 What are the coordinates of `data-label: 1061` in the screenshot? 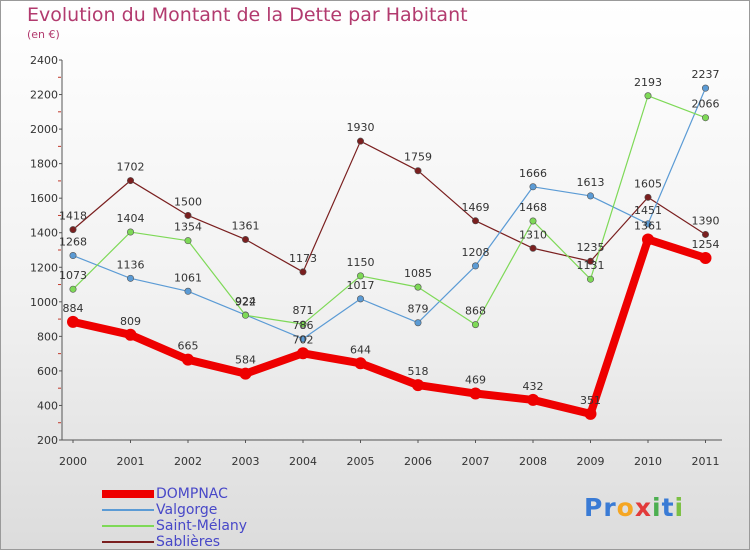 It's located at (188, 277).